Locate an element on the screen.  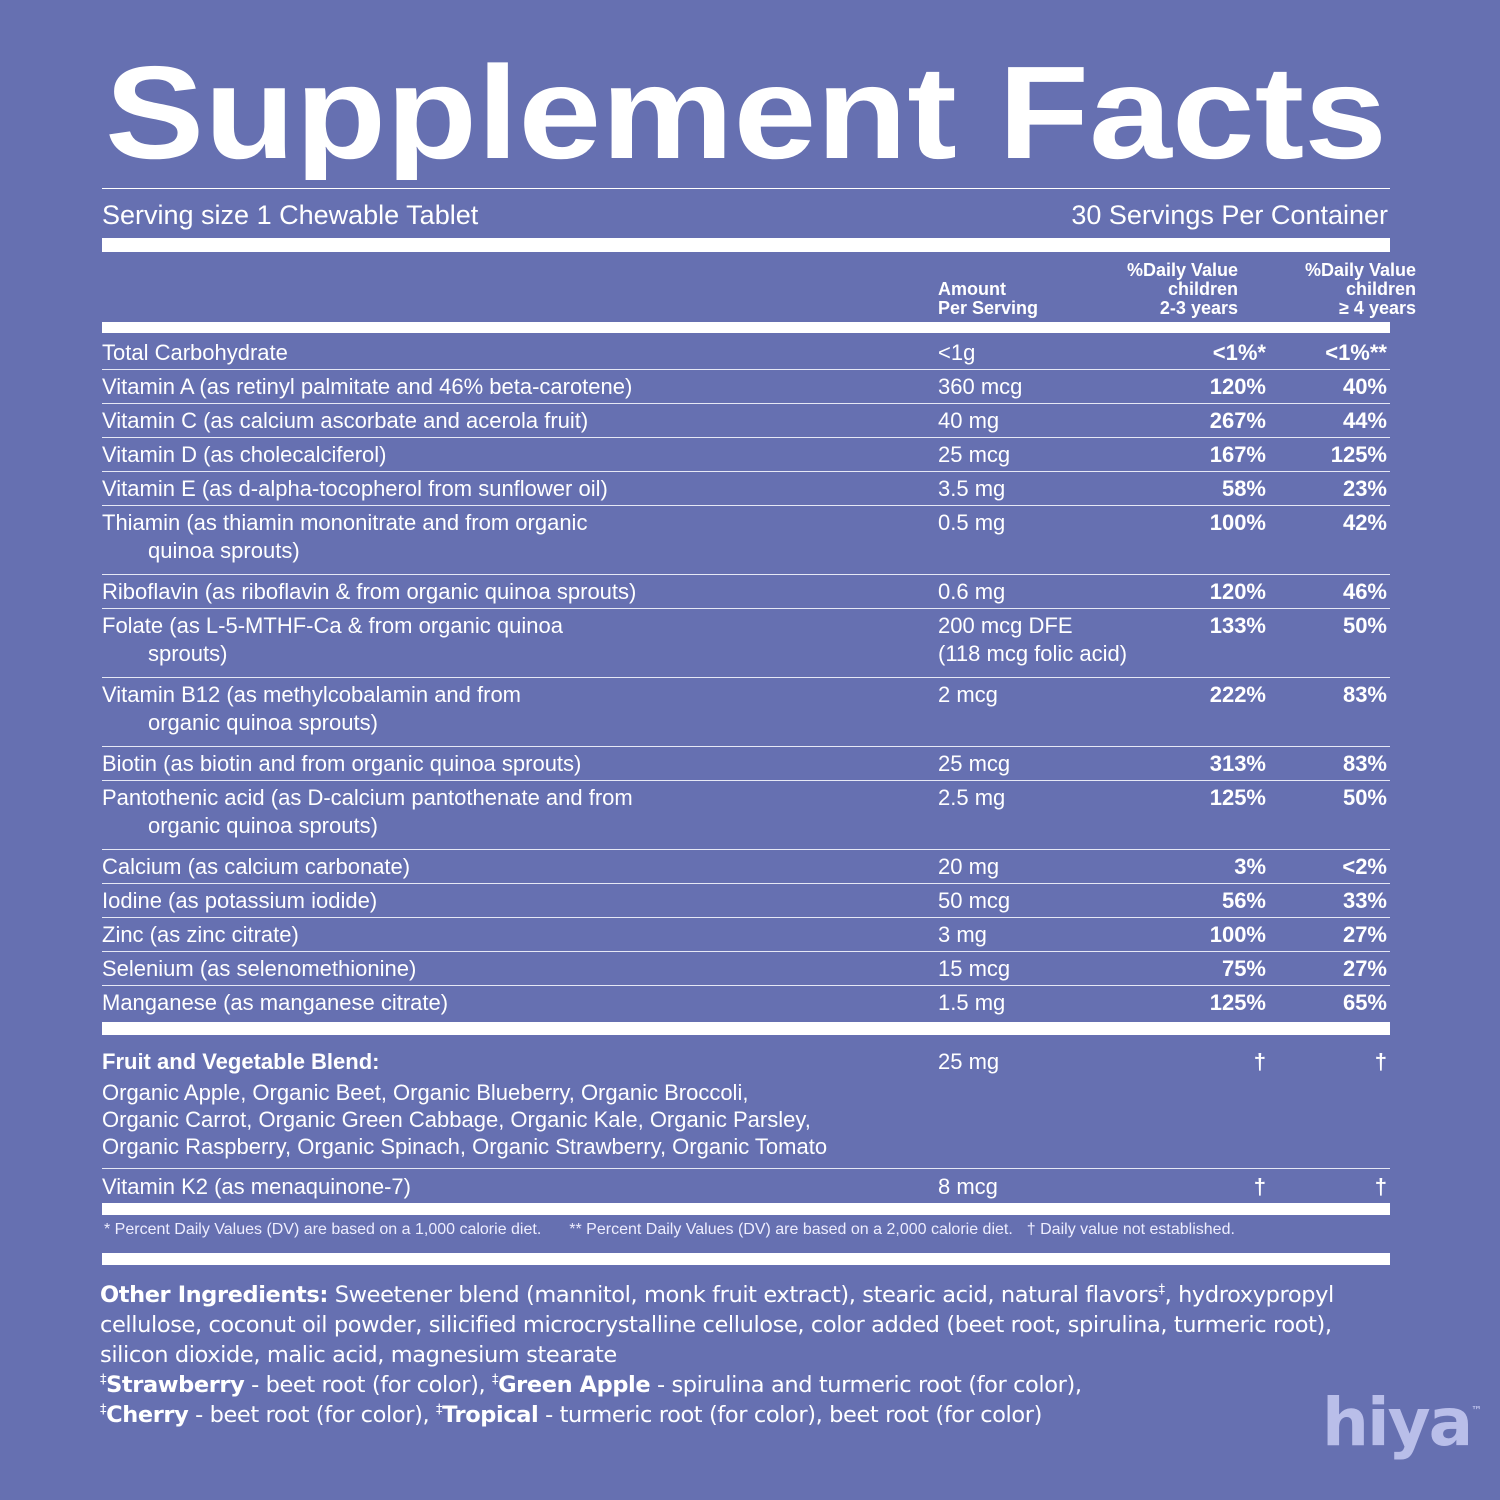
amount: 0.5 mg is located at coordinates (1038, 537).